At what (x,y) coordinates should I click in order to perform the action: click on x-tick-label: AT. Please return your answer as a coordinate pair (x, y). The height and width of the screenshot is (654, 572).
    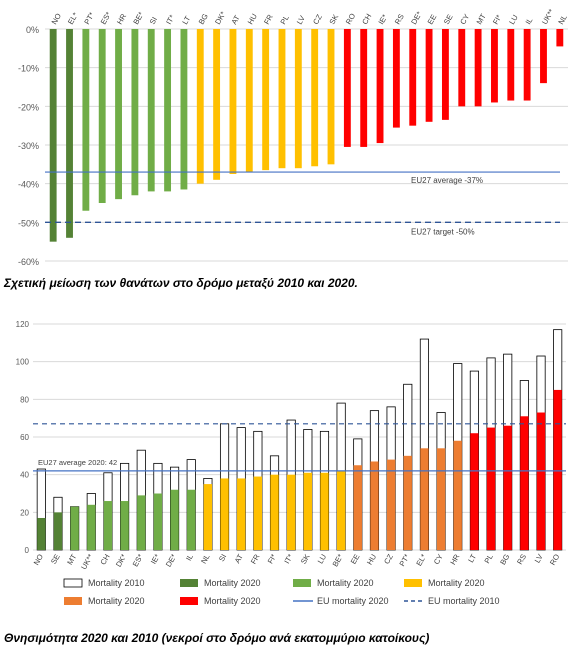
    Looking at the image, I should click on (235, 19).